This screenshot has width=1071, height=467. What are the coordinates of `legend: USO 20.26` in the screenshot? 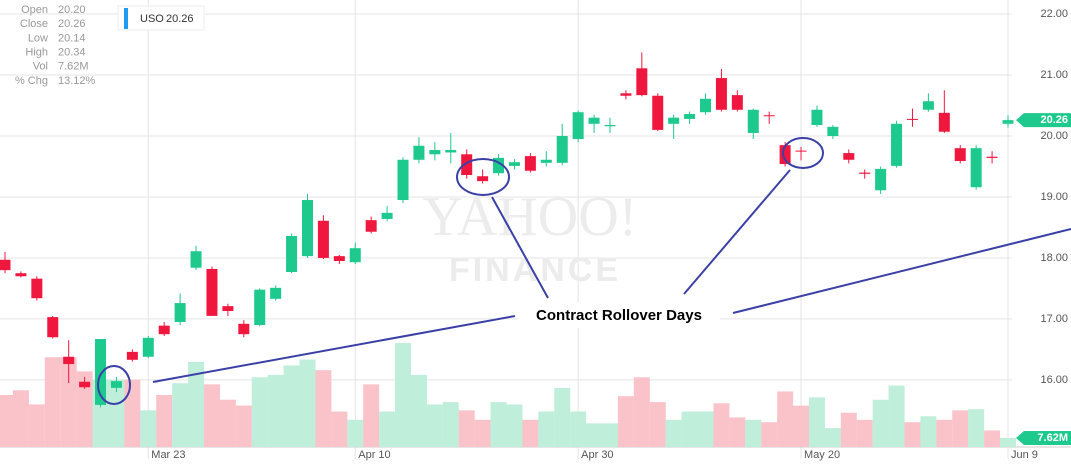 It's located at (161, 18).